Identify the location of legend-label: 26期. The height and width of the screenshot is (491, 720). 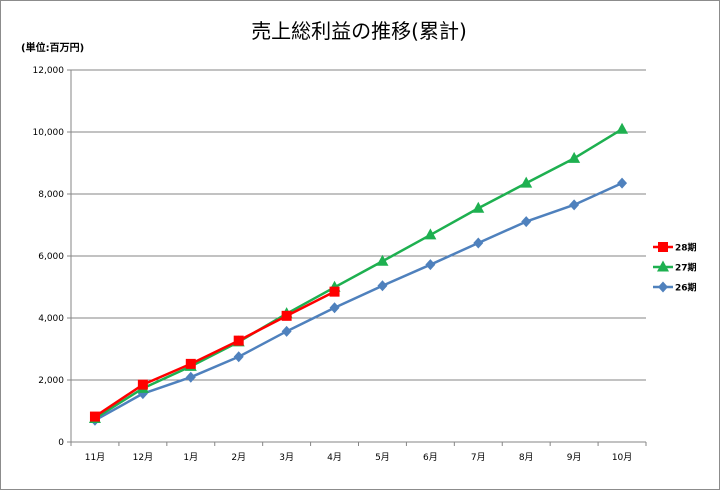
(686, 288).